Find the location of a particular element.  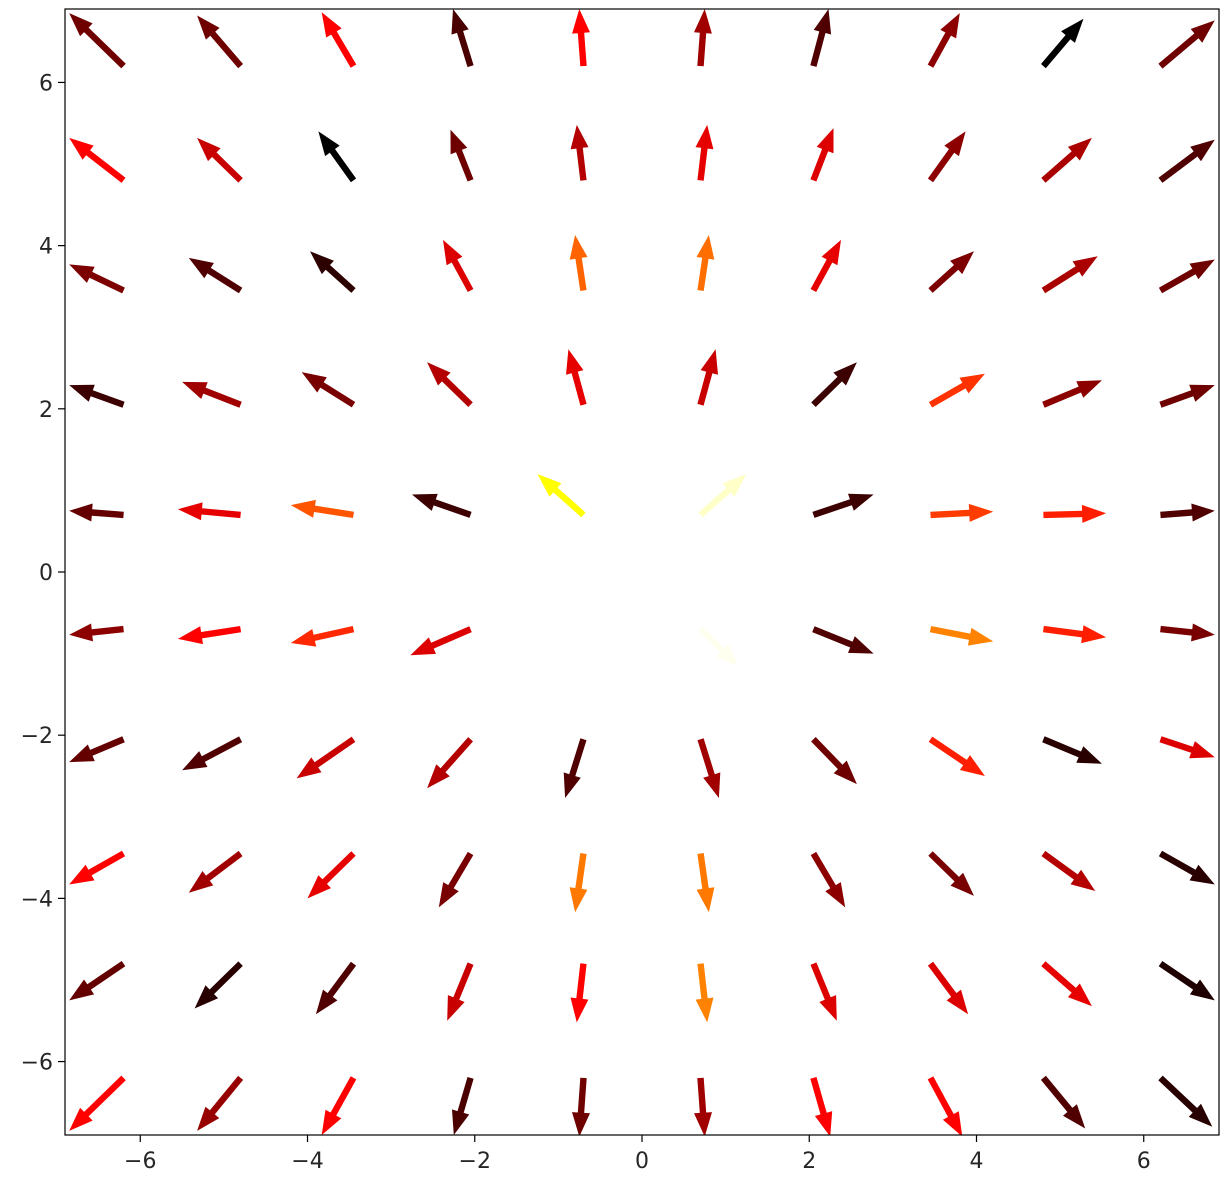

y-tick-label: −4 is located at coordinates (37, 899).